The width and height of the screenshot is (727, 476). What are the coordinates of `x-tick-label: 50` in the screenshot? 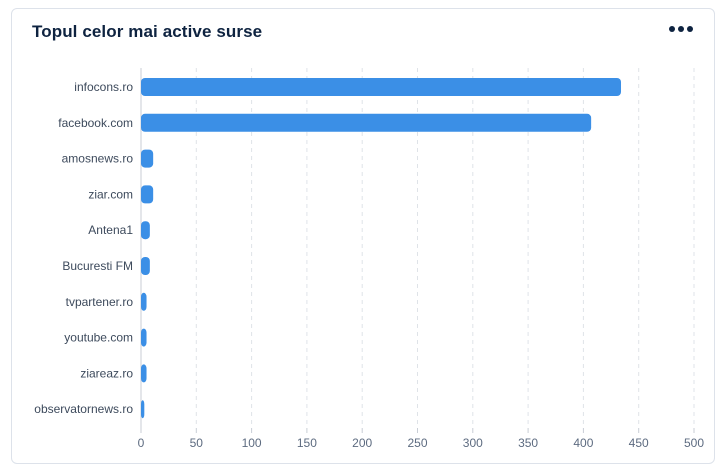 It's located at (197, 443).